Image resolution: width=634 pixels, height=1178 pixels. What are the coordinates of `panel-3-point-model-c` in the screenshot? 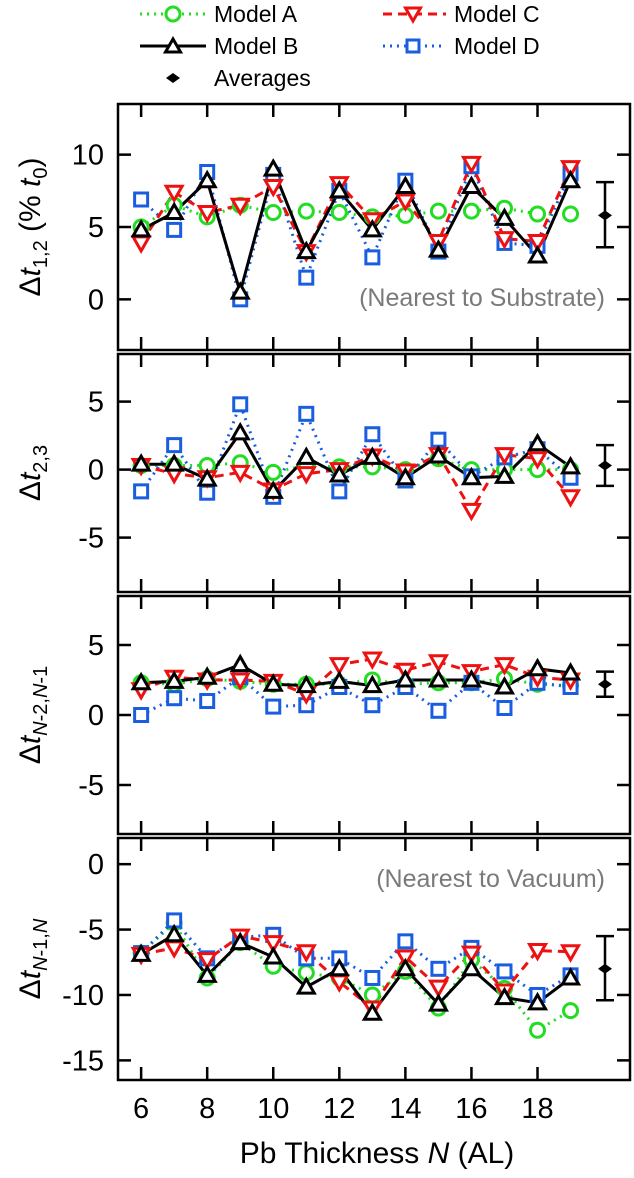 It's located at (240, 682).